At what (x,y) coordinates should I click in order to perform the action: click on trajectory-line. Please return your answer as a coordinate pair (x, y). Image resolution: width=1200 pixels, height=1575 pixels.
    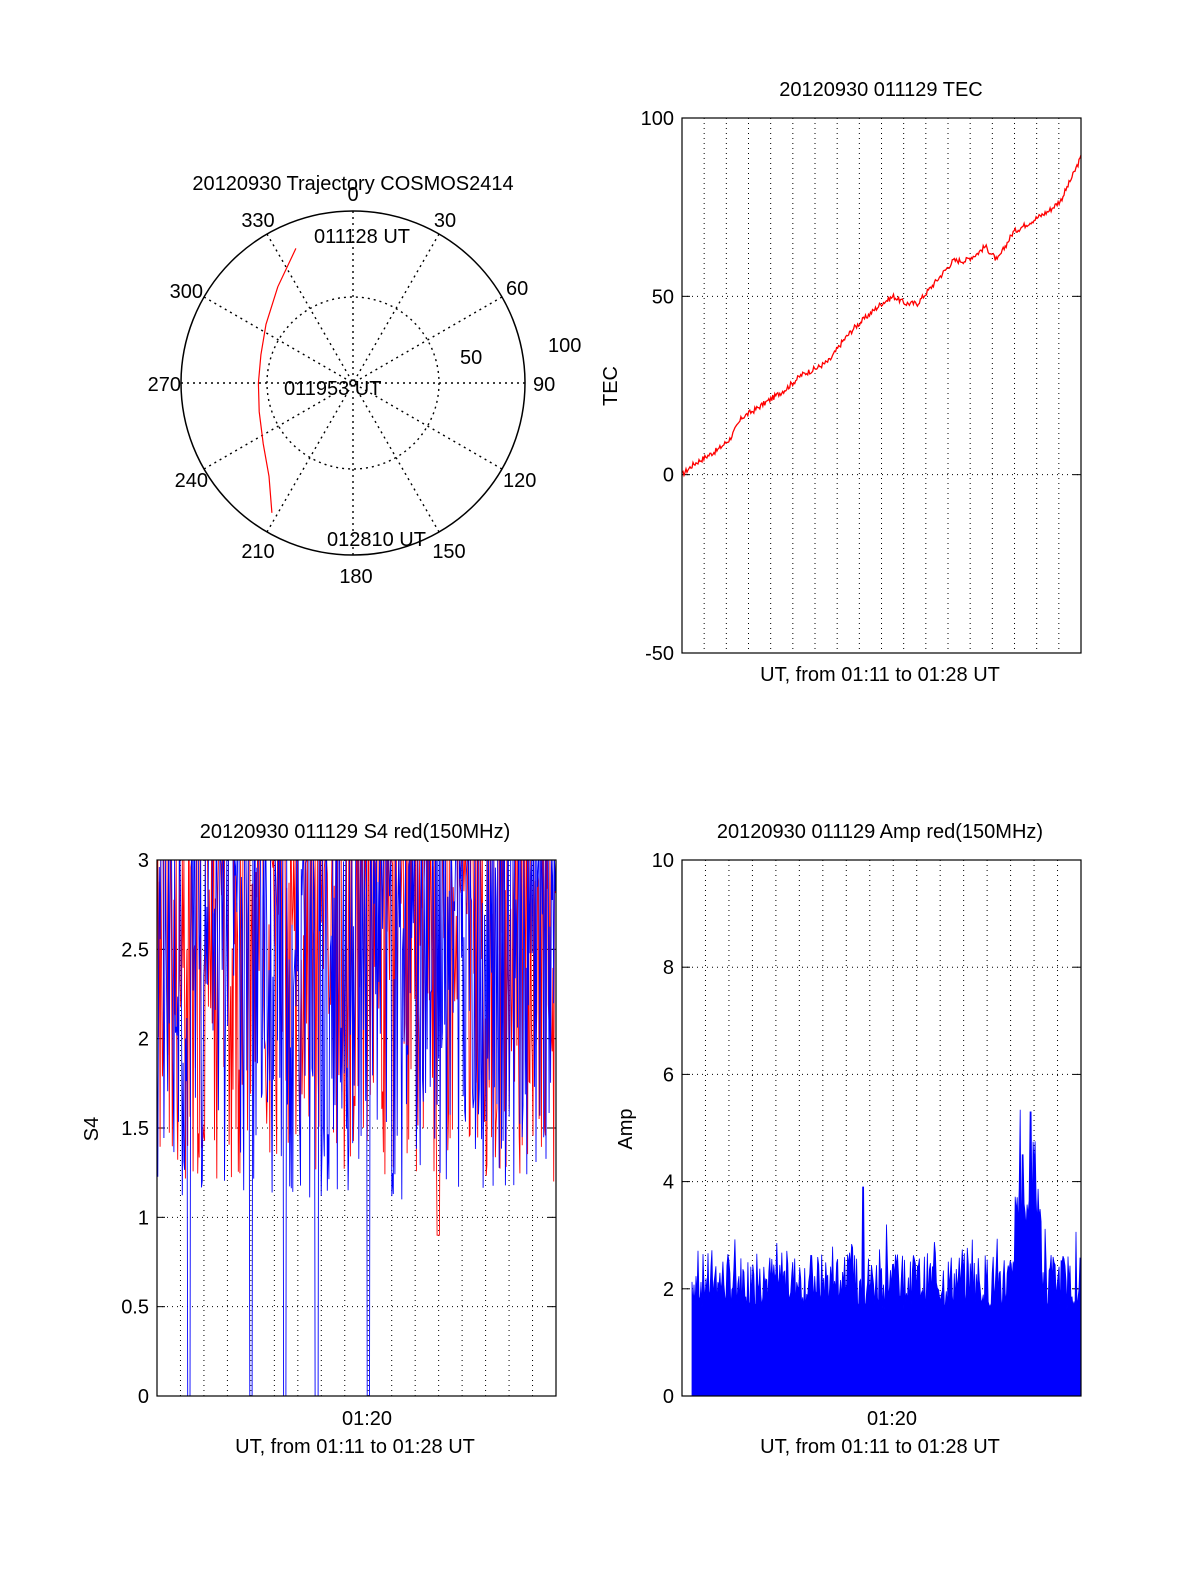
    Looking at the image, I should click on (277, 380).